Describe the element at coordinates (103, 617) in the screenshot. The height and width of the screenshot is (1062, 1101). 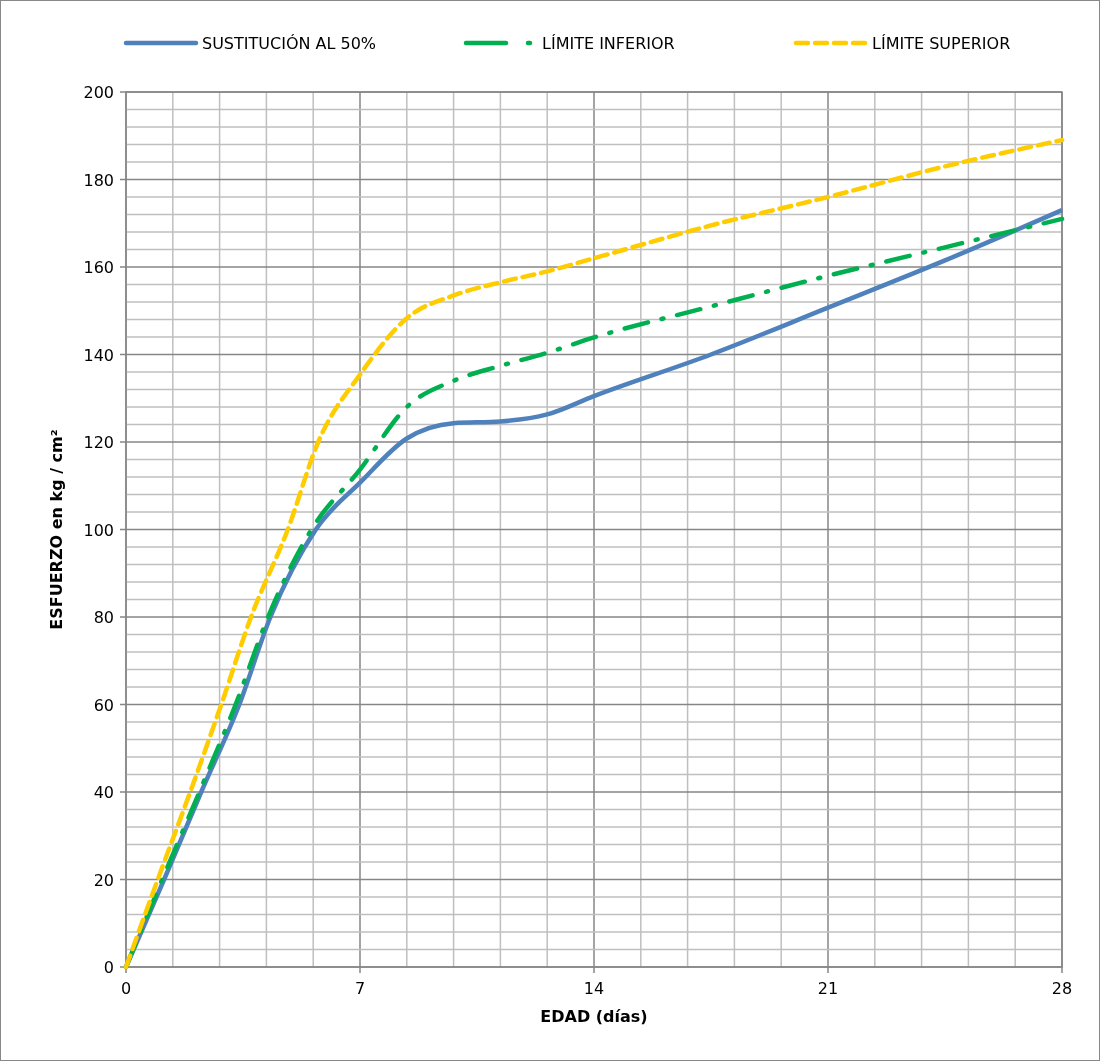
I see `y-tick-label: 80` at that location.